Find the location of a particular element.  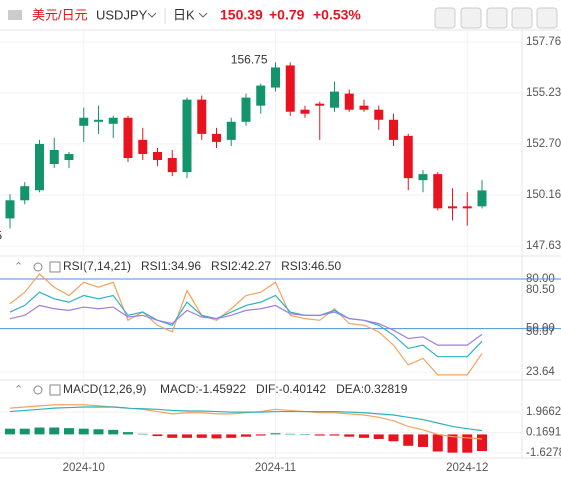

y-tick-label: 157.76 is located at coordinates (543, 42).